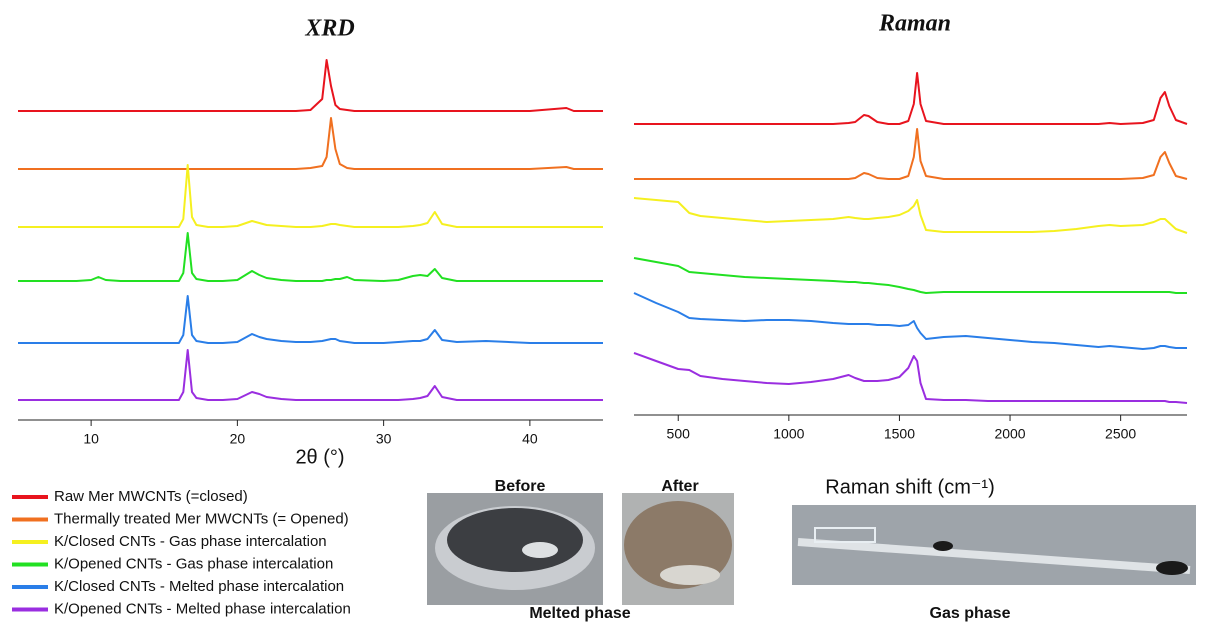 Image resolution: width=1206 pixels, height=624 pixels. Describe the element at coordinates (515, 540) in the screenshot. I see `powder` at that location.